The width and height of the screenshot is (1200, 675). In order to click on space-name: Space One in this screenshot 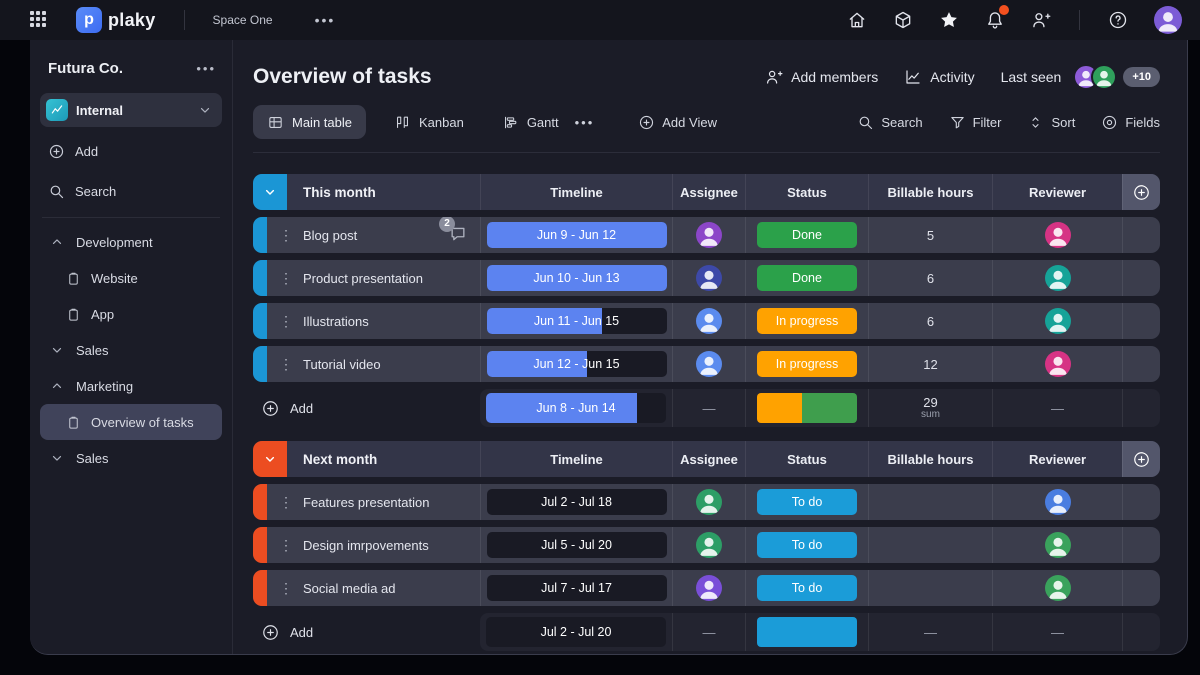, I will do `click(242, 20)`.